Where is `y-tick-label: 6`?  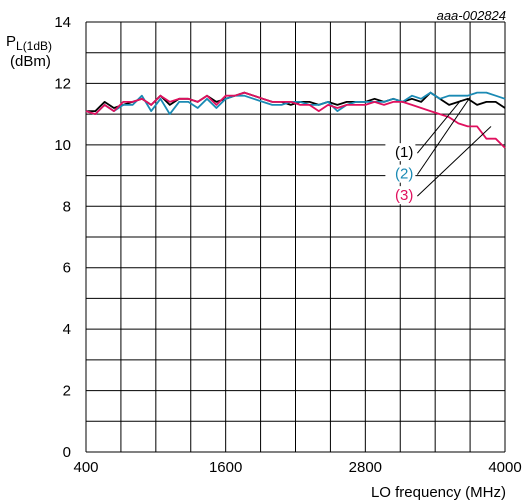 y-tick-label: 6 is located at coordinates (67, 268).